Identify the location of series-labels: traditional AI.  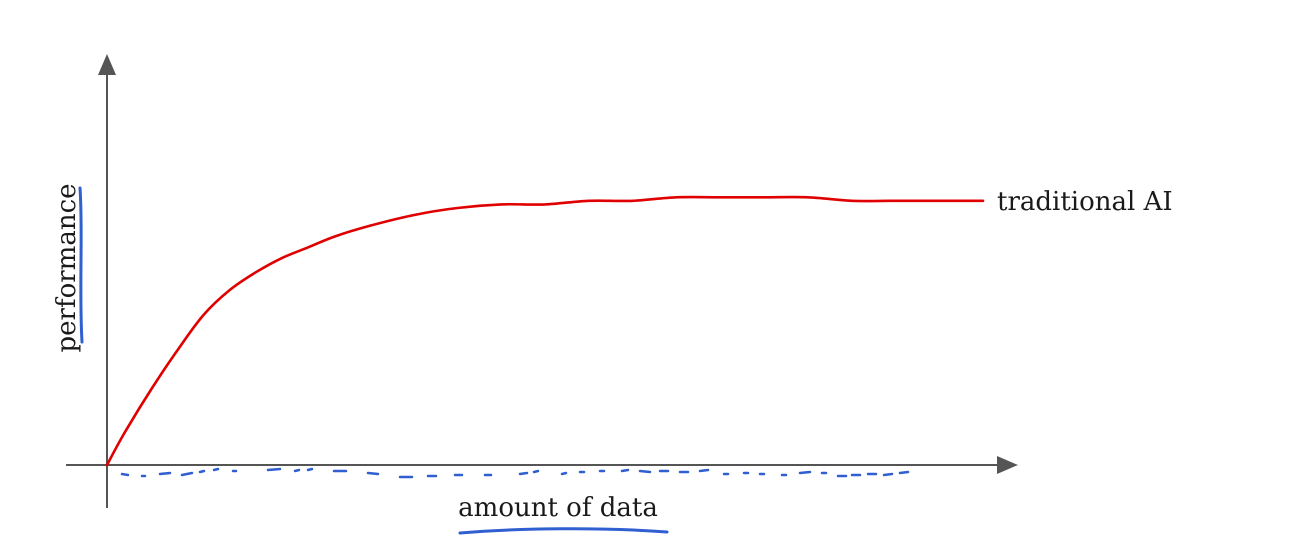
(1085, 202).